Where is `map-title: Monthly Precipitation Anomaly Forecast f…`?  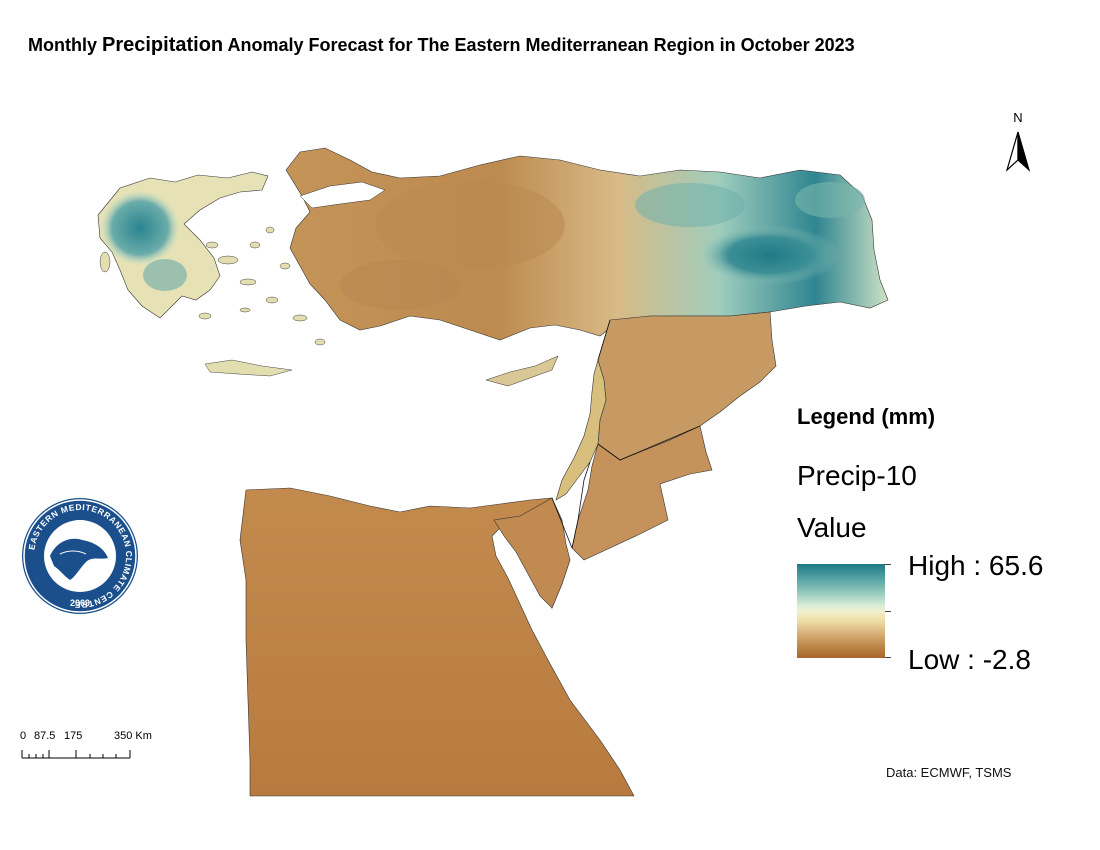 map-title: Monthly Precipitation Anomaly Forecast f… is located at coordinates (441, 45).